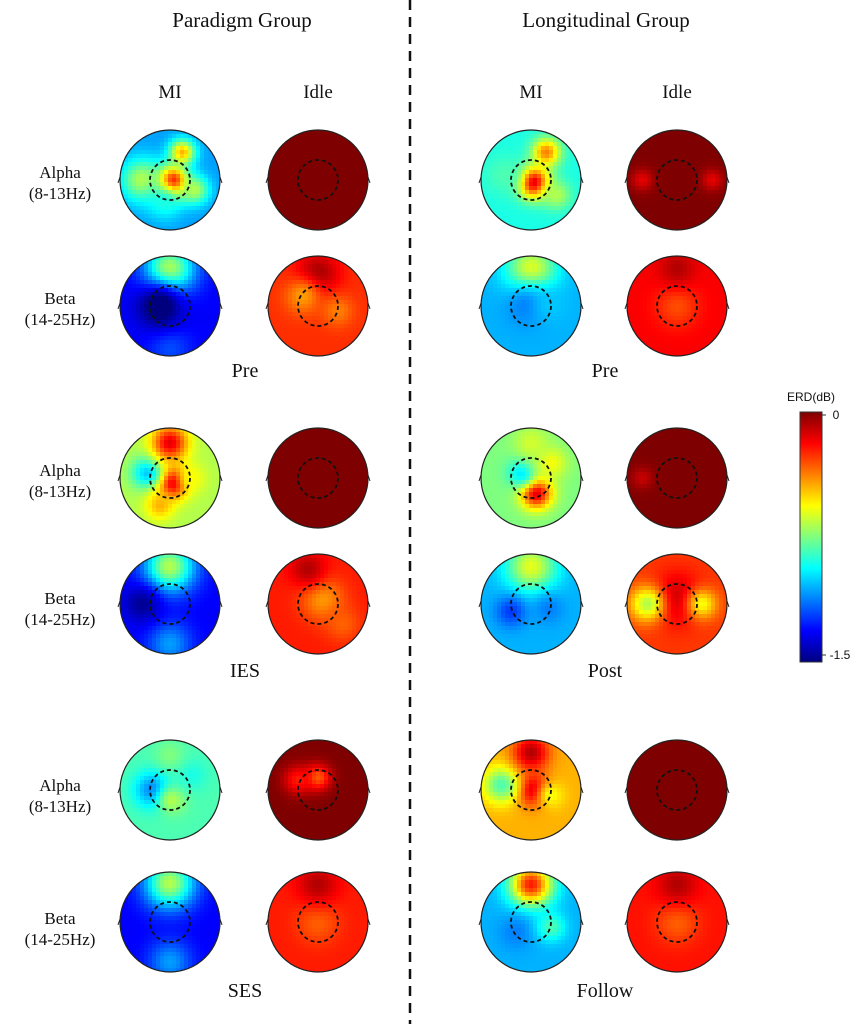 The width and height of the screenshot is (856, 1024). What do you see at coordinates (531, 922) in the screenshot?
I see `topomap-lg-follow-beta-mi` at bounding box center [531, 922].